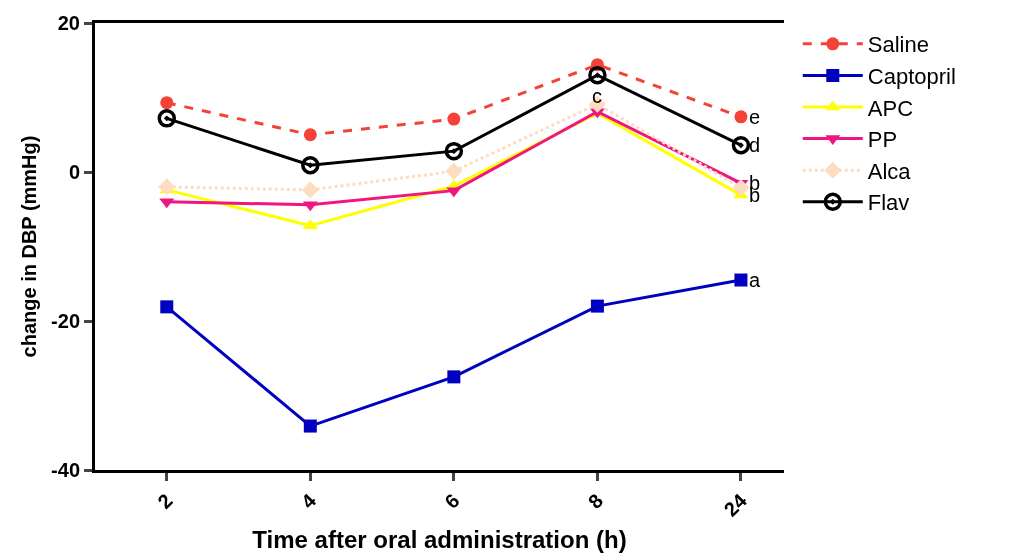 This screenshot has height=558, width=1029. What do you see at coordinates (65, 321) in the screenshot?
I see `y-tick-label: -20` at bounding box center [65, 321].